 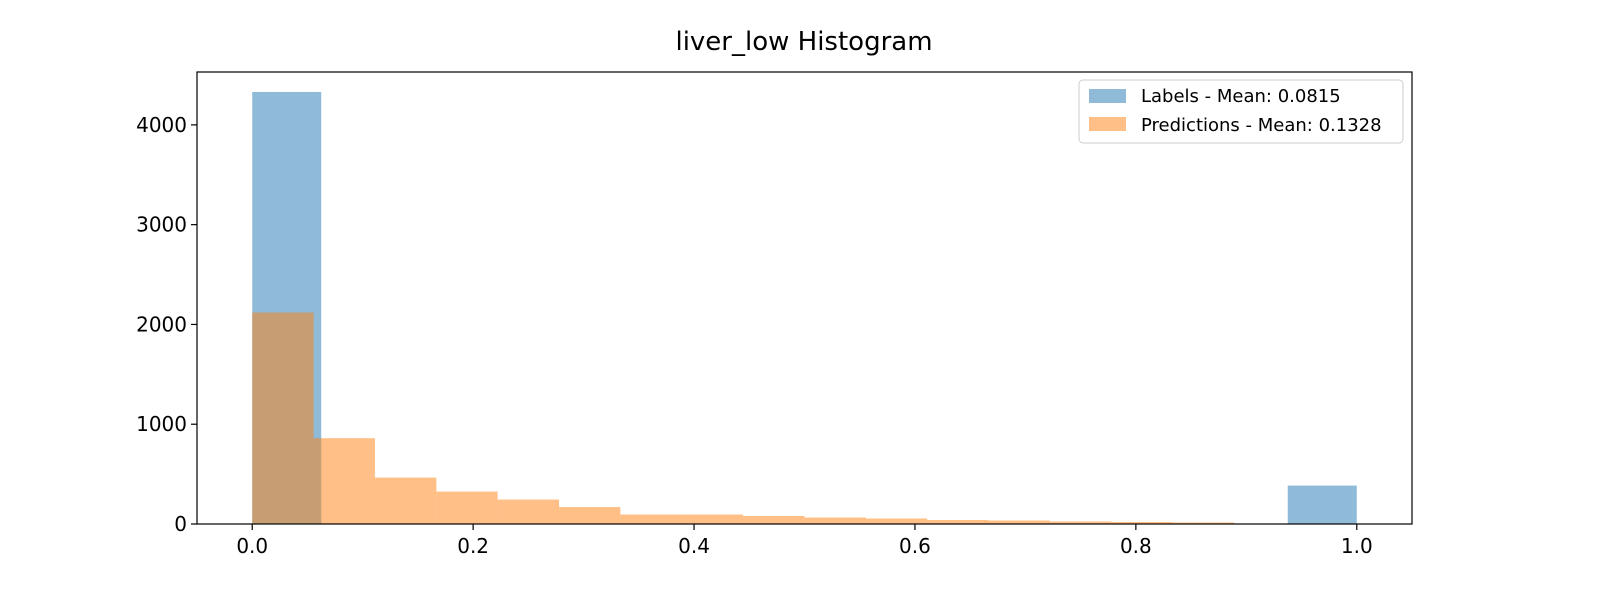 I want to click on x-tick-label: 0.8, so click(x=1136, y=546).